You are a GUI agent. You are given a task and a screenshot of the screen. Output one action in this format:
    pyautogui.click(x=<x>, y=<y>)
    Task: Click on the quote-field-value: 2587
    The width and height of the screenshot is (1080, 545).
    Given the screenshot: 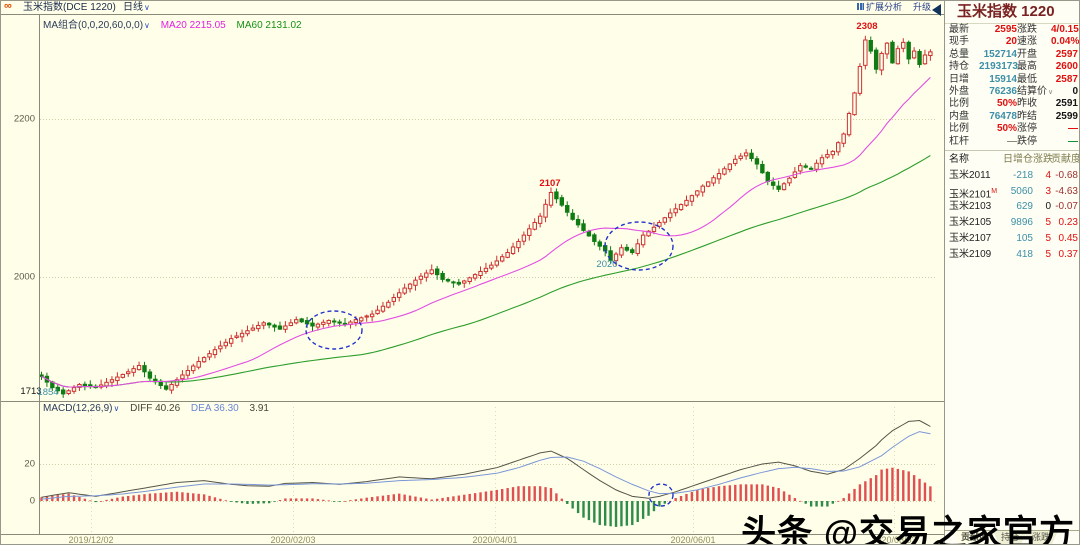 What is the action you would take?
    pyautogui.click(x=1066, y=79)
    